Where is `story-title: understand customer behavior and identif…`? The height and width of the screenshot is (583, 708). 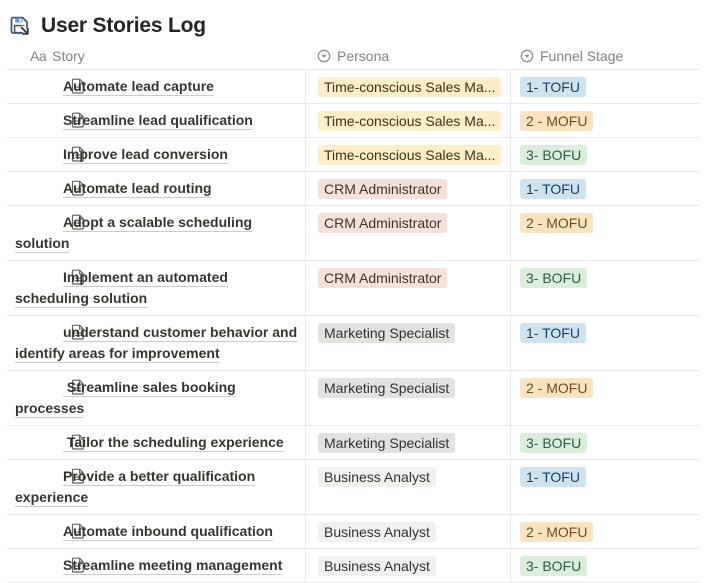
story-title: understand customer behavior and identif… is located at coordinates (156, 342).